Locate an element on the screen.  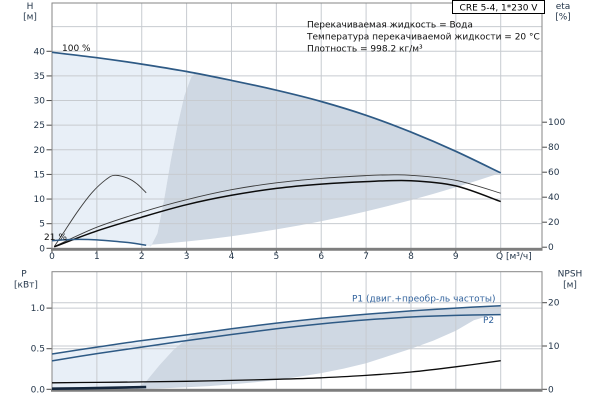
h-tick: 10 is located at coordinates (40, 200).